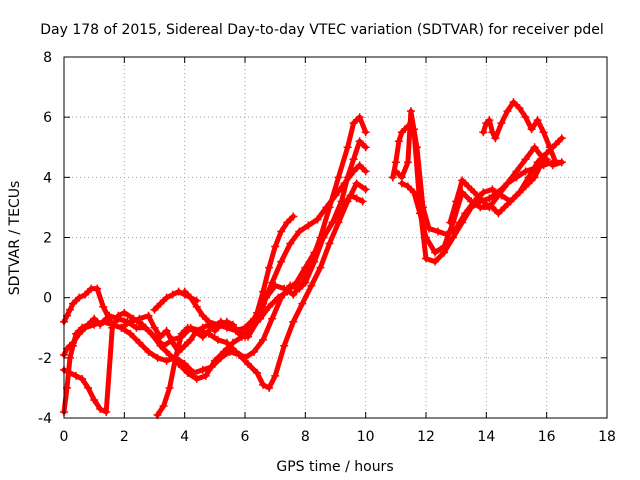 Image resolution: width=640 pixels, height=480 pixels. I want to click on x-tick-label: 12, so click(426, 437).